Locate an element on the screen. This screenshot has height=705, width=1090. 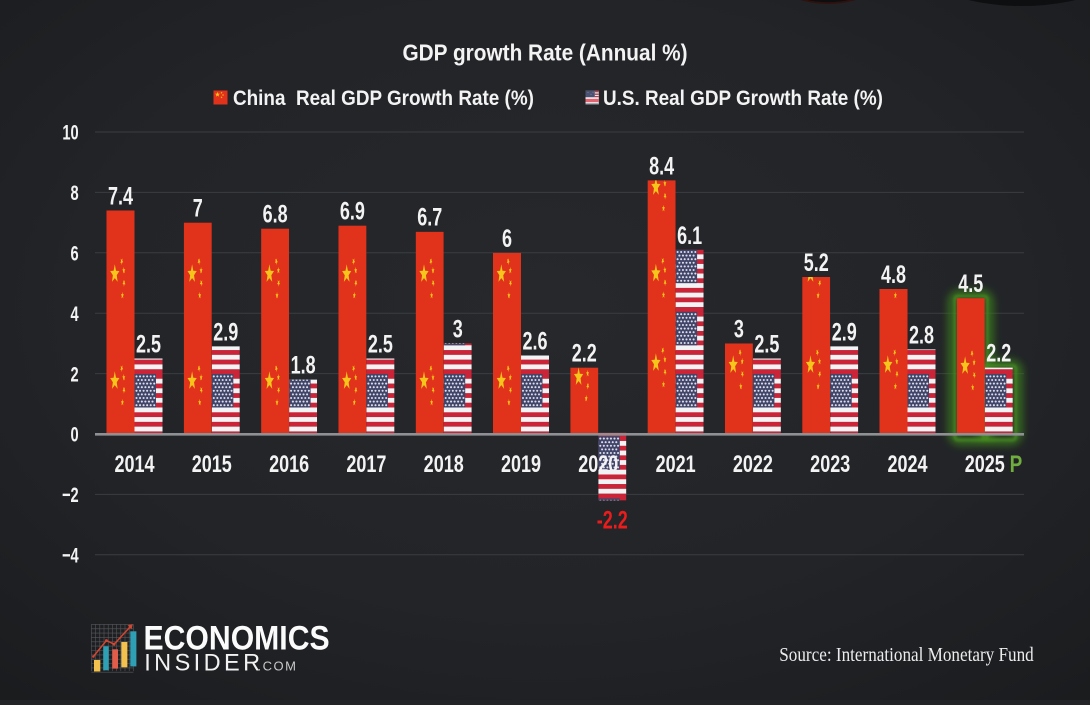
svg-text: 2019 is located at coordinates (521, 465).